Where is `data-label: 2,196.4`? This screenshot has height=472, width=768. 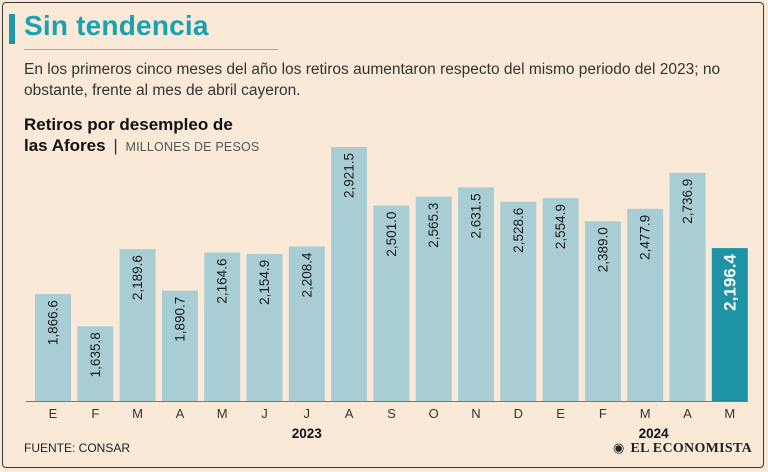
data-label: 2,196.4 is located at coordinates (729, 282).